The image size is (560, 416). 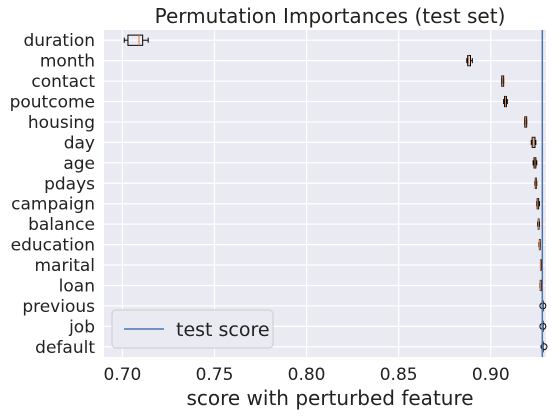 I want to click on box-pdays, so click(x=536, y=183).